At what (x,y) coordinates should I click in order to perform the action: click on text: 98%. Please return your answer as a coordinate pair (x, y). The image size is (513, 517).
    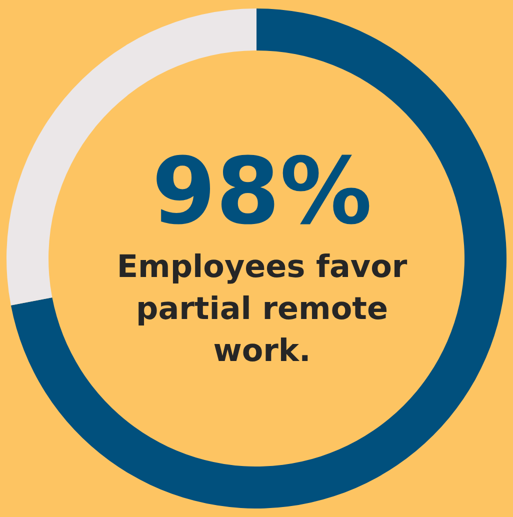
    Looking at the image, I should click on (262, 191).